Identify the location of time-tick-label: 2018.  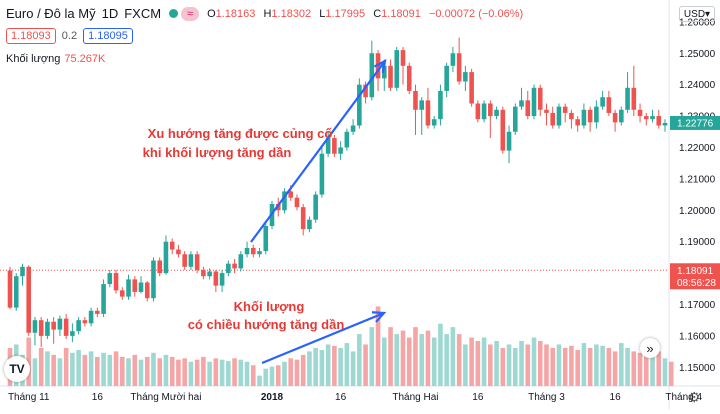
(272, 397).